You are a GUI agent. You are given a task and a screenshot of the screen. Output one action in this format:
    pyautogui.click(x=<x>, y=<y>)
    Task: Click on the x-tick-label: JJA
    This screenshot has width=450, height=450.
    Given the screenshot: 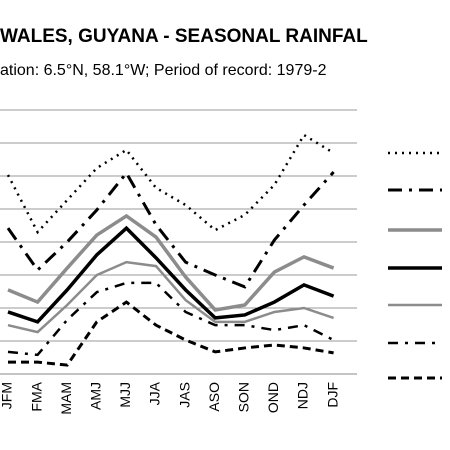 What is the action you would take?
    pyautogui.click(x=155, y=393)
    